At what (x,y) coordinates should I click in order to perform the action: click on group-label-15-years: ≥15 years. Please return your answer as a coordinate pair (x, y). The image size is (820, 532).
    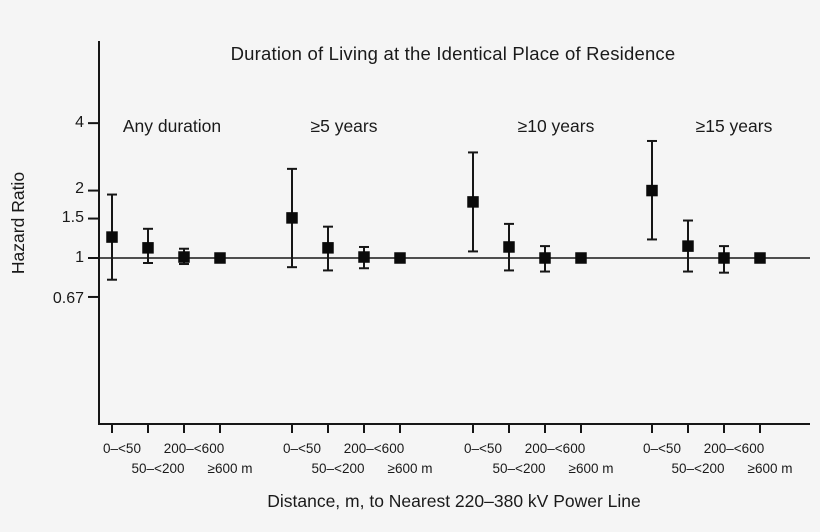
    Looking at the image, I should click on (734, 126).